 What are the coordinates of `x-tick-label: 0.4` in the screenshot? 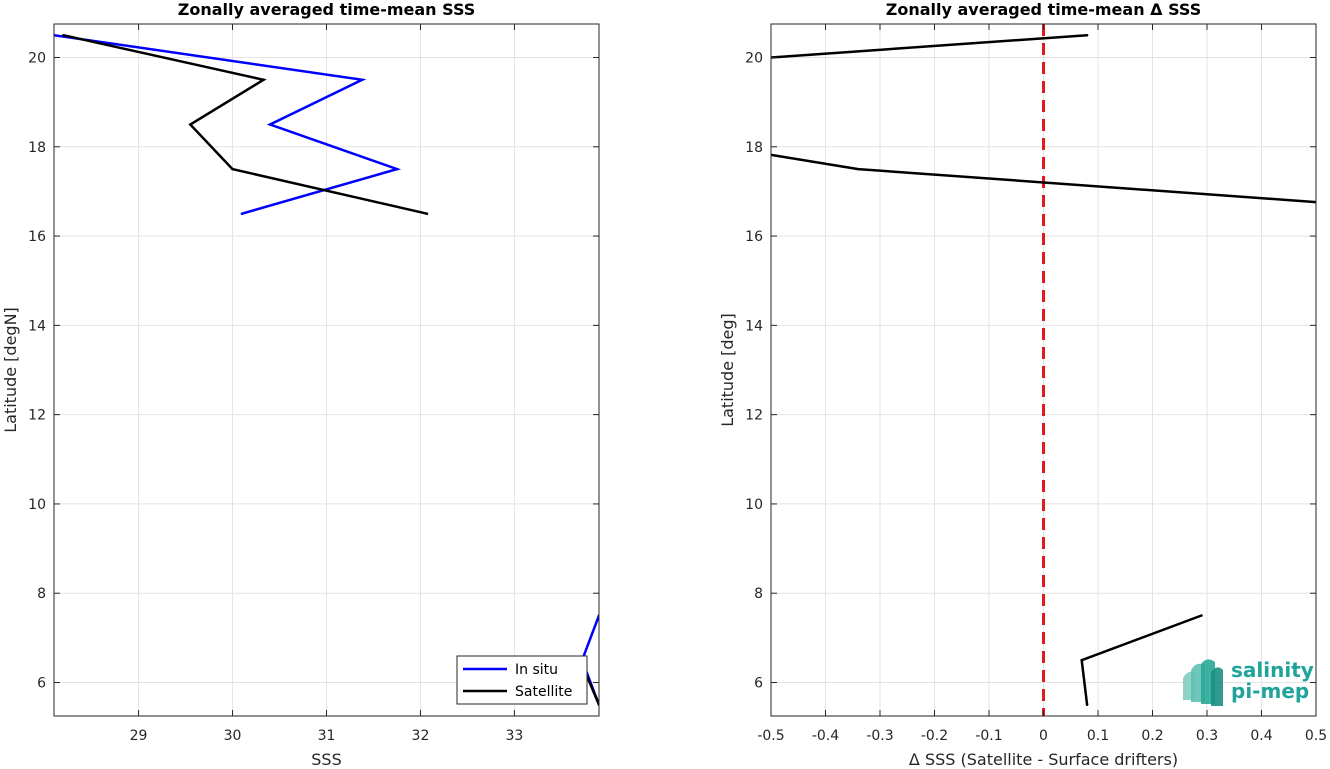 It's located at (1261, 736).